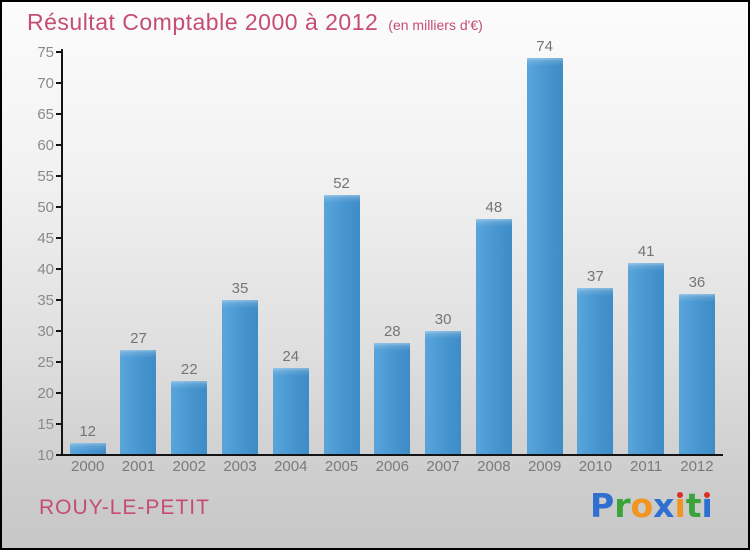 The height and width of the screenshot is (550, 750). What do you see at coordinates (62, 252) in the screenshot?
I see `y-axis-line` at bounding box center [62, 252].